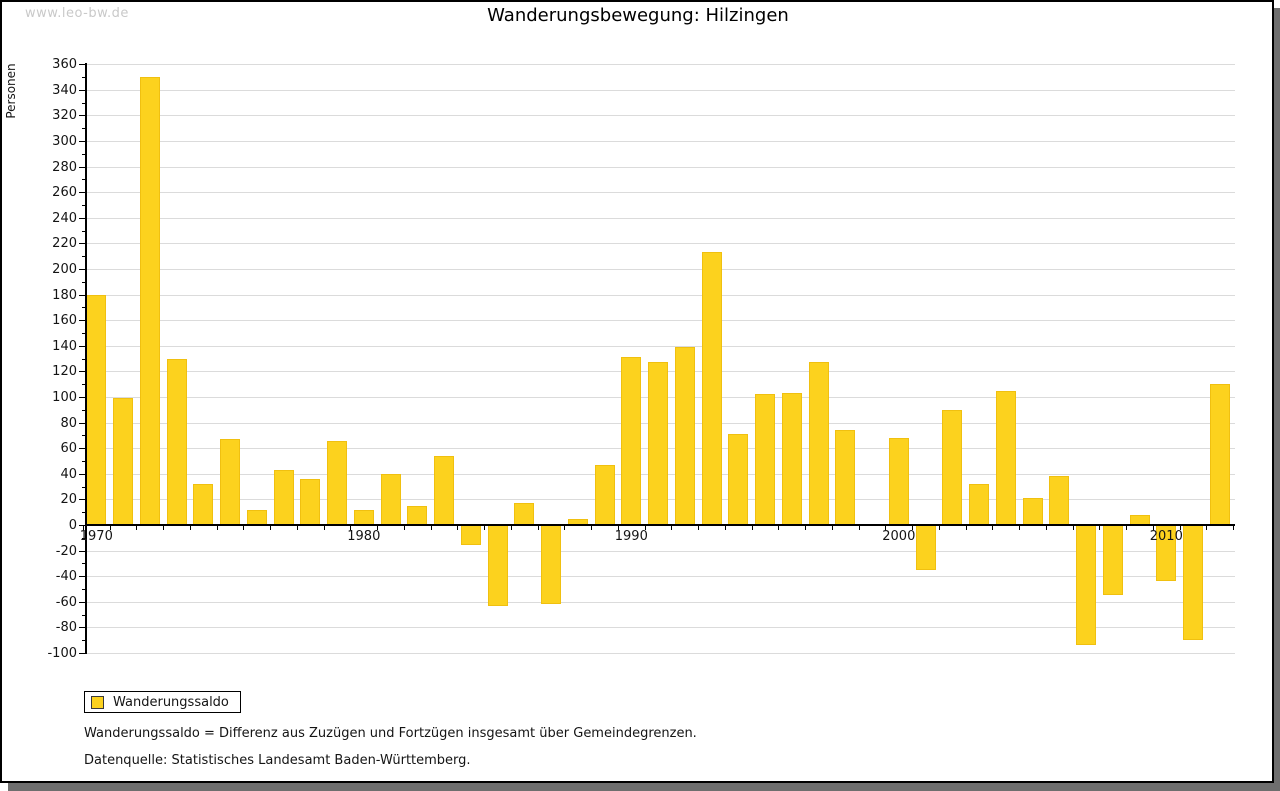  I want to click on y-tick-label: 100, so click(64, 397).